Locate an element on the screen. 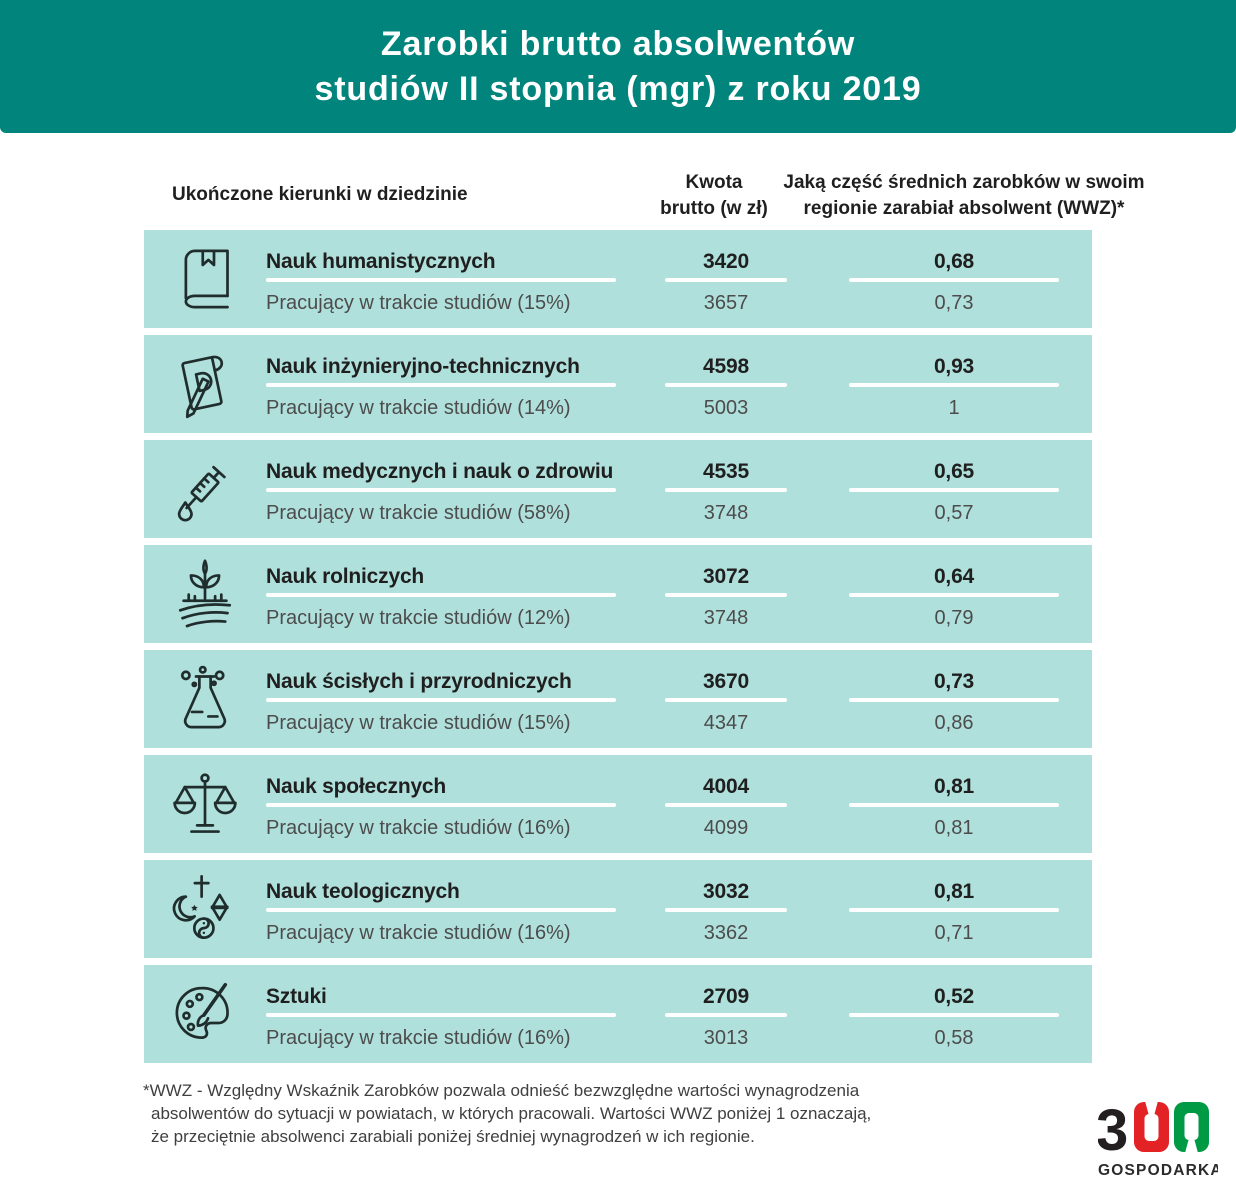  gross-value: 3670 is located at coordinates (726, 681).